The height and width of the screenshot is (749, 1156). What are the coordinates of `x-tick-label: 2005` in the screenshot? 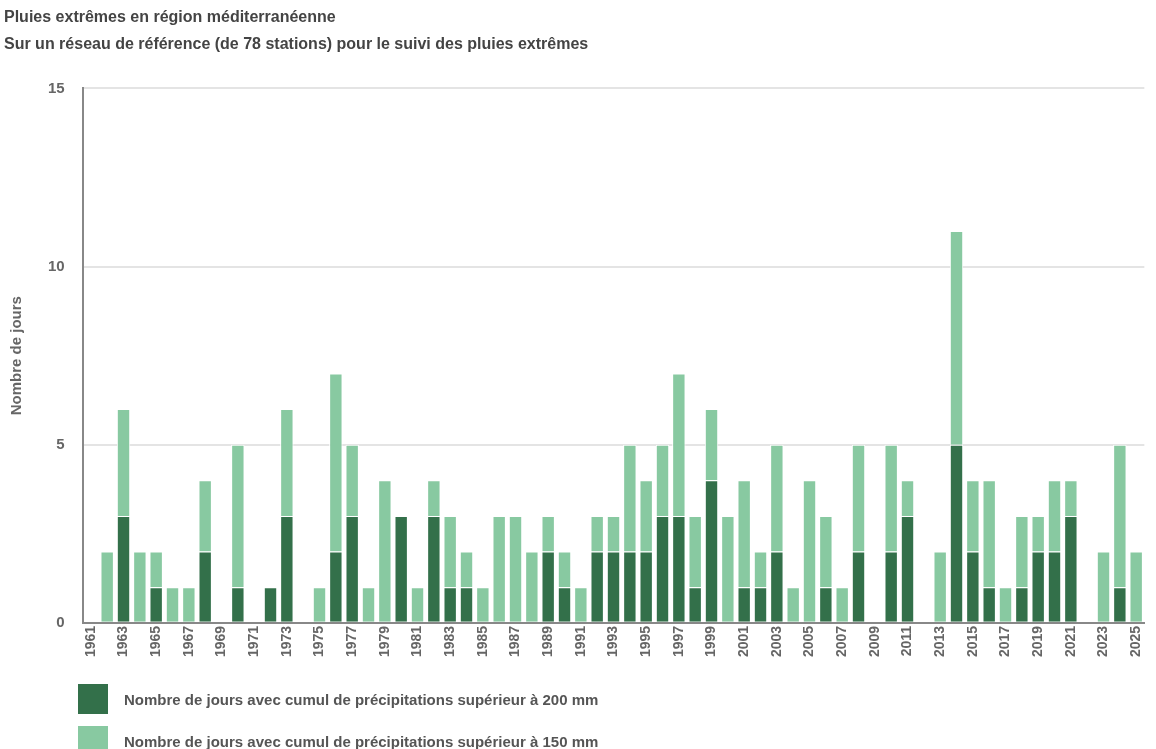 It's located at (808, 641).